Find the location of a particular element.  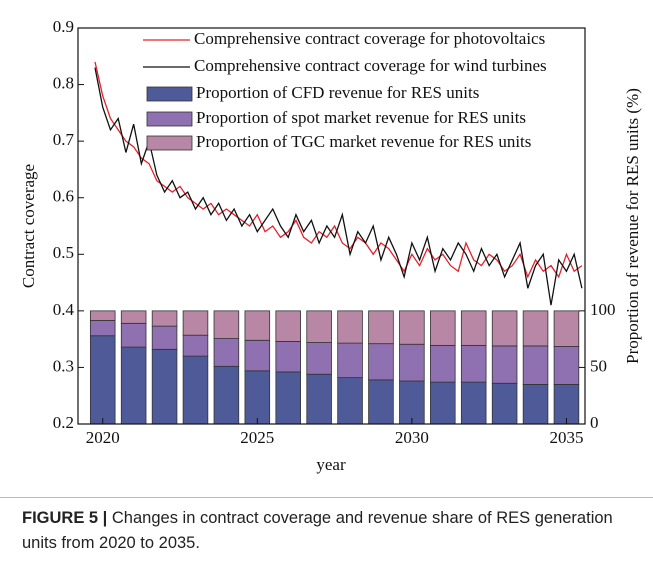

y-tick-label: 0.8 is located at coordinates (63, 82).